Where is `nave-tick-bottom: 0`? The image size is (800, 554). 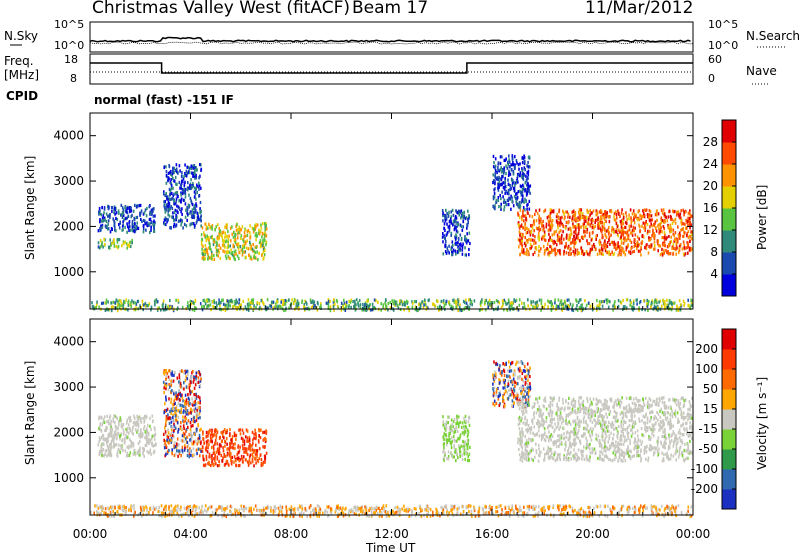 nave-tick-bottom: 0 is located at coordinates (711, 78).